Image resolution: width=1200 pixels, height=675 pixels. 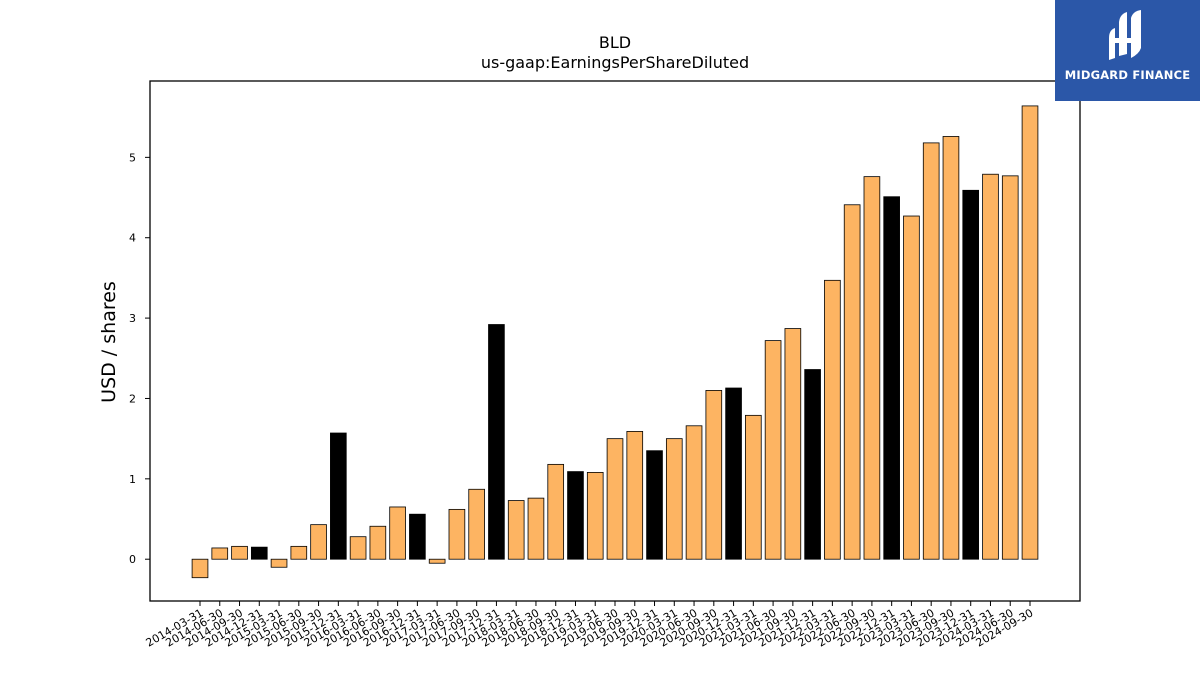 What do you see at coordinates (109, 342) in the screenshot?
I see `y-axis-label: USD / shares` at bounding box center [109, 342].